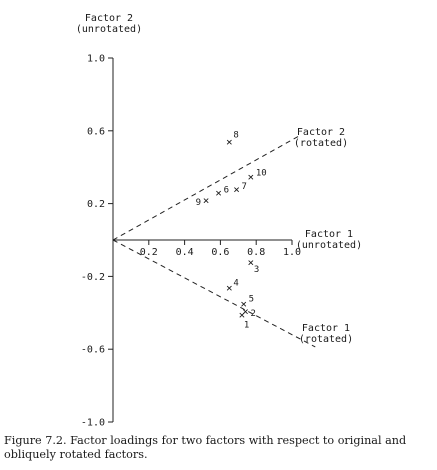 This screenshot has width=437, height=470. What do you see at coordinates (109, 24) in the screenshot?
I see `y-axis-label: Factor 2 (unrotated)` at bounding box center [109, 24].